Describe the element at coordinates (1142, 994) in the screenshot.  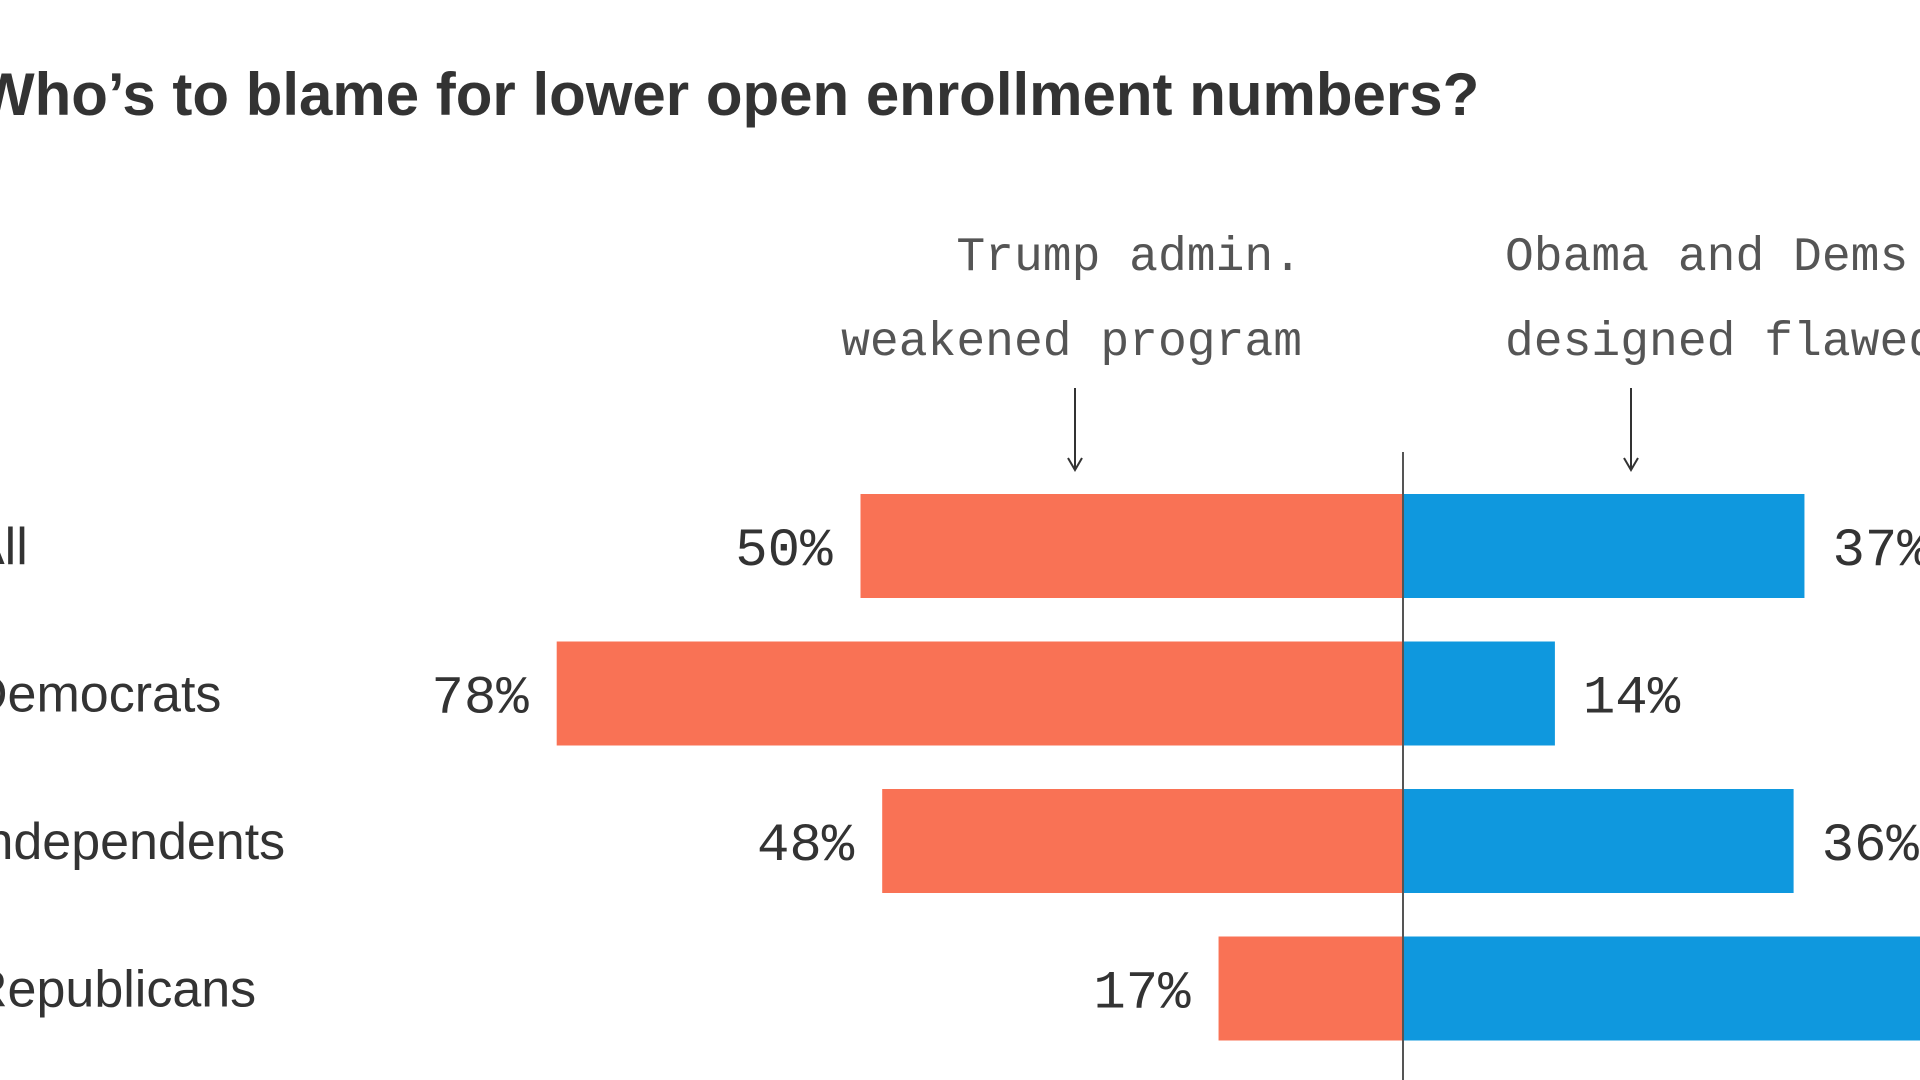
I see `value-label-left-republicans: 17%` at that location.